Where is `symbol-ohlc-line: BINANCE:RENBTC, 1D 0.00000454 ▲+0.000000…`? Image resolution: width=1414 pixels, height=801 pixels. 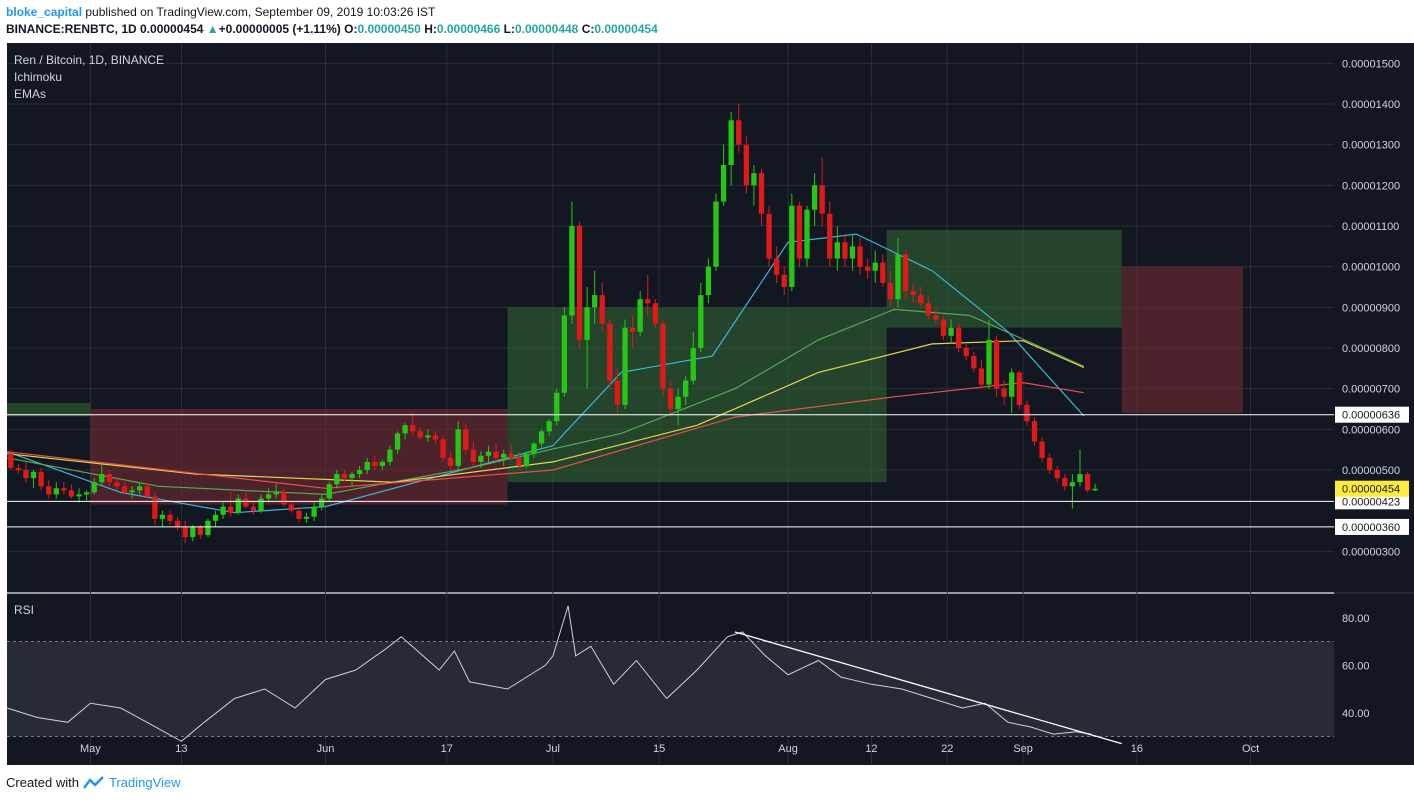
symbol-ohlc-line: BINANCE:RENBTC, 1D 0.00000454 ▲+0.000000… is located at coordinates (332, 29).